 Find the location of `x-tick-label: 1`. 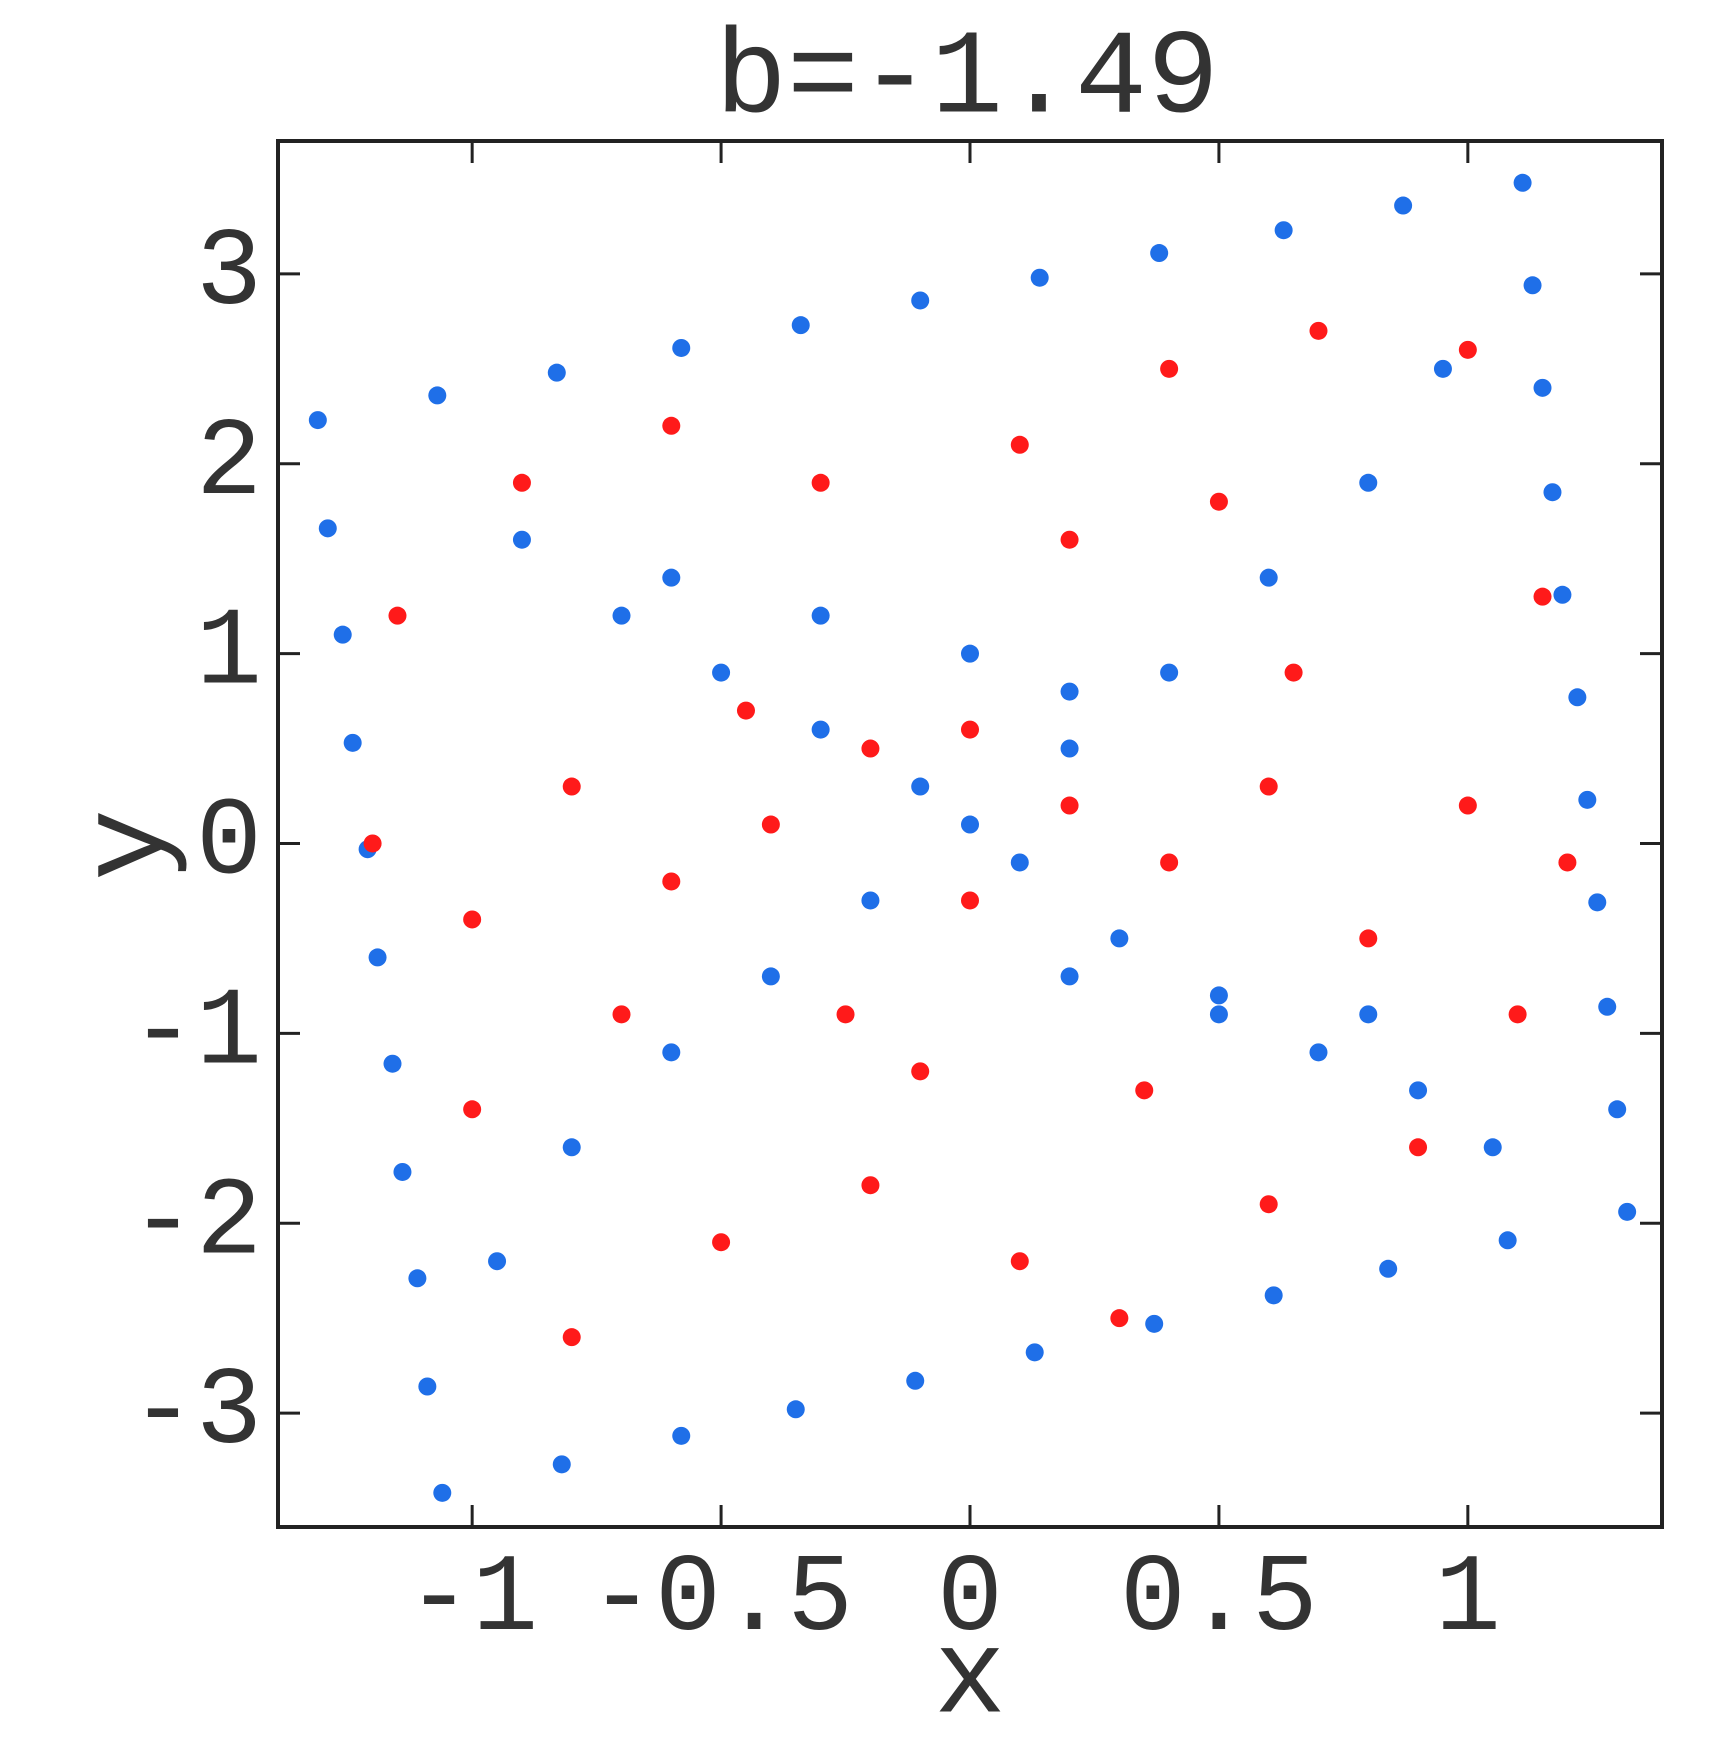

x-tick-label: 1 is located at coordinates (1468, 1600).